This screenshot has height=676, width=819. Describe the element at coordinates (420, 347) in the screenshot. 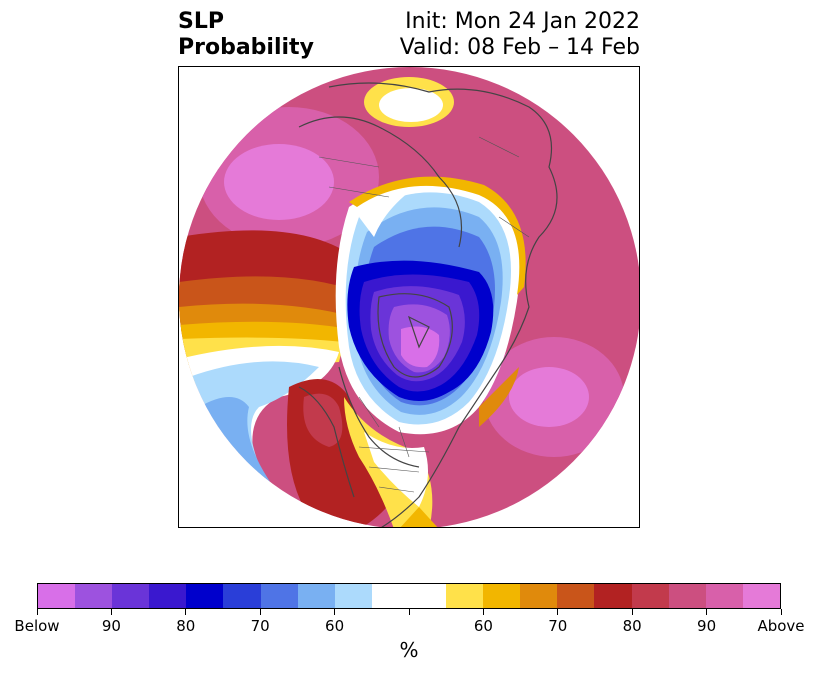

I see `field-magenta-arctic` at that location.